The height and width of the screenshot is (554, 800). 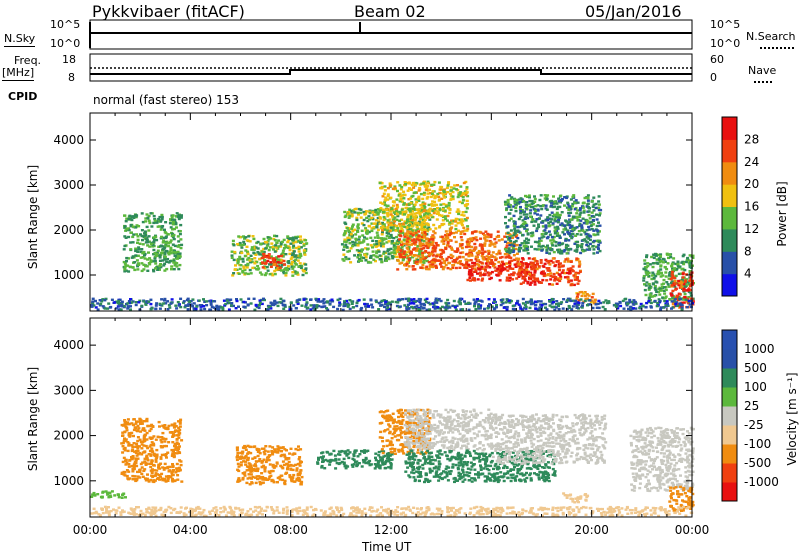 What do you see at coordinates (18, 73) in the screenshot?
I see `freq-unit-label: [MHz]` at bounding box center [18, 73].